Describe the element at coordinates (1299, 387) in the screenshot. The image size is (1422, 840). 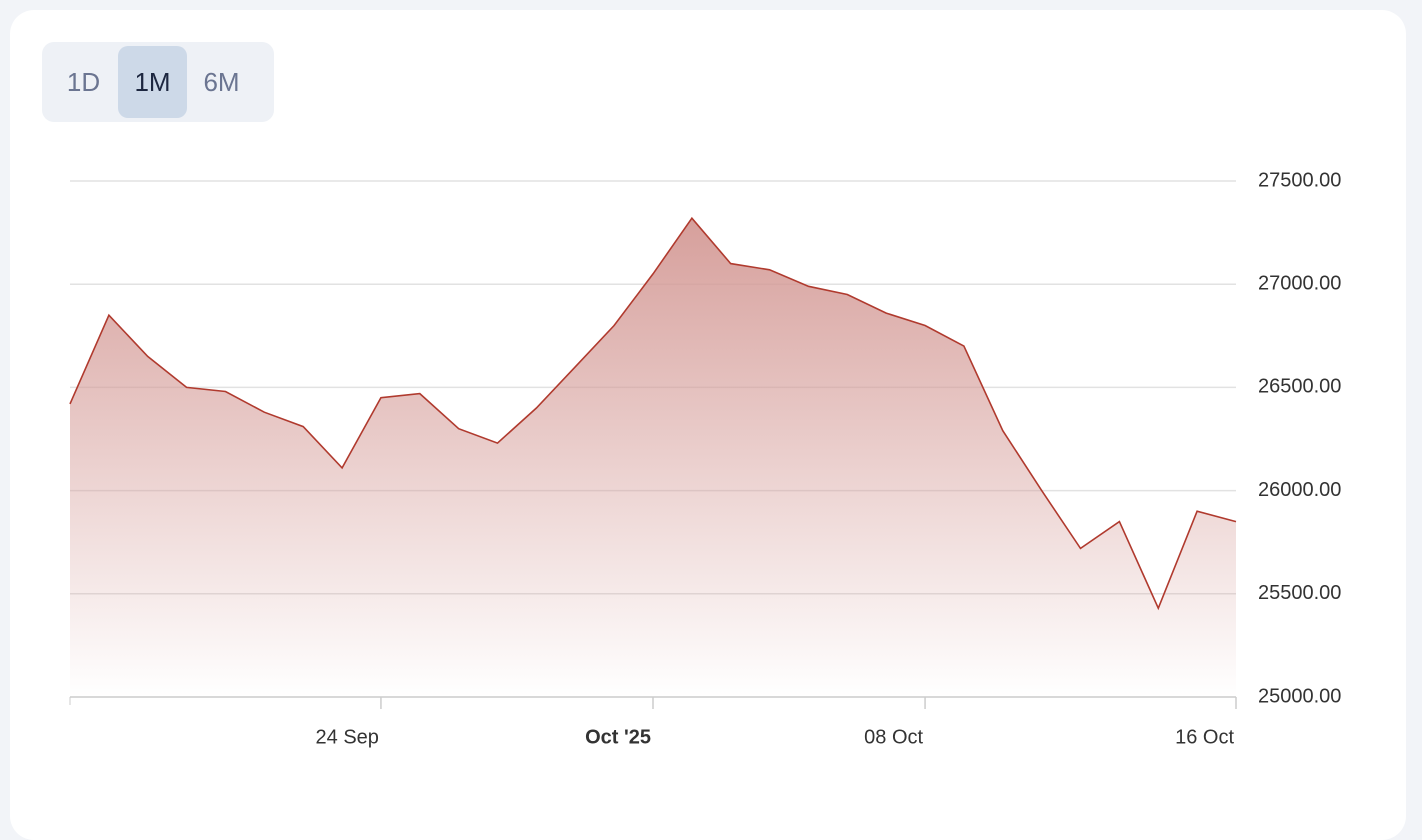
I see `y-tick-label: 26500.00` at that location.